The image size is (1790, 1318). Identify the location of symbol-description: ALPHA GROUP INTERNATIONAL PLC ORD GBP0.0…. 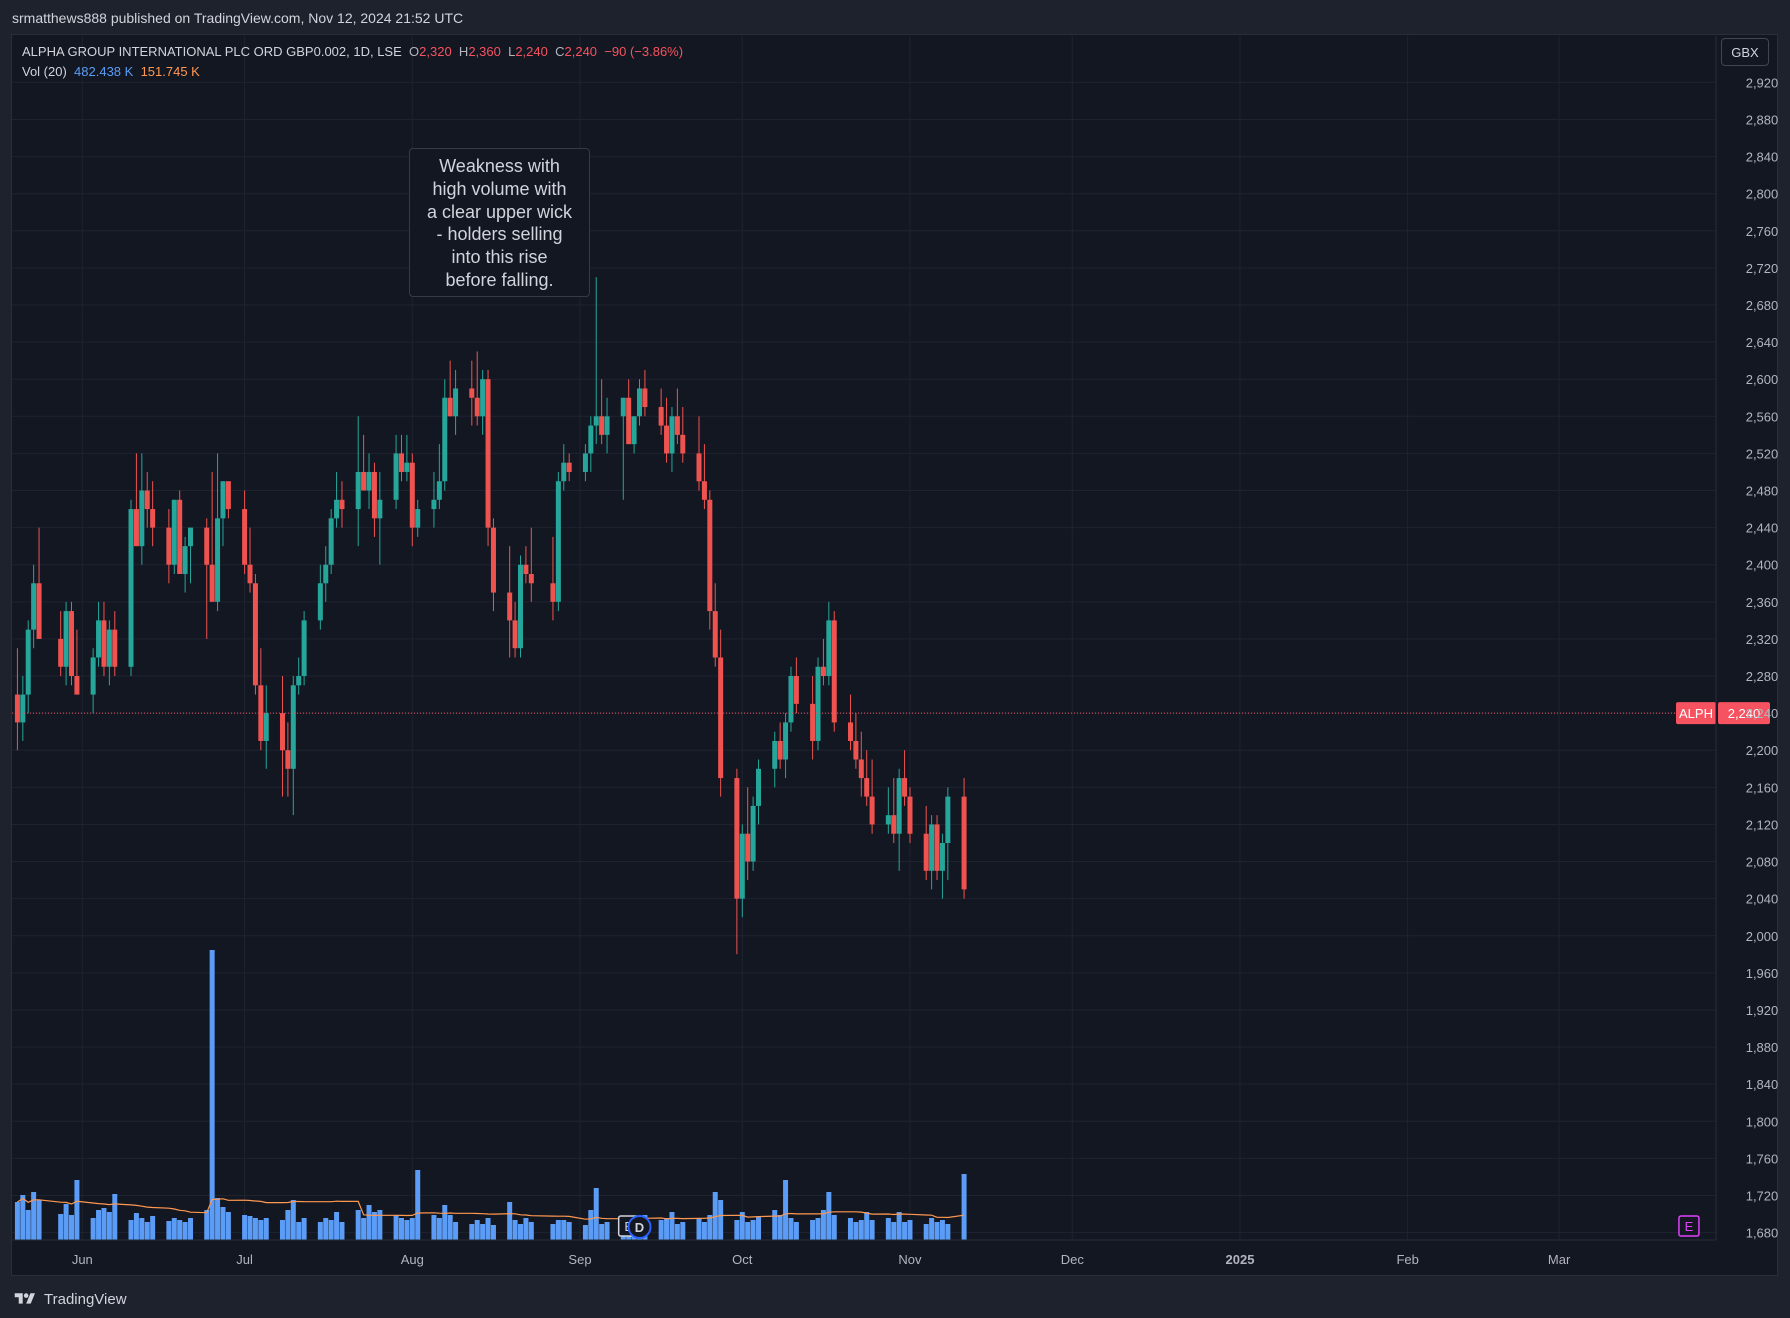
(212, 51).